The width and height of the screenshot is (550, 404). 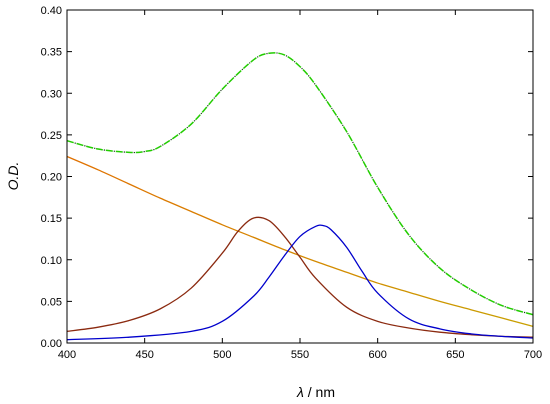 What do you see at coordinates (144, 355) in the screenshot?
I see `x-tick-label: 450` at bounding box center [144, 355].